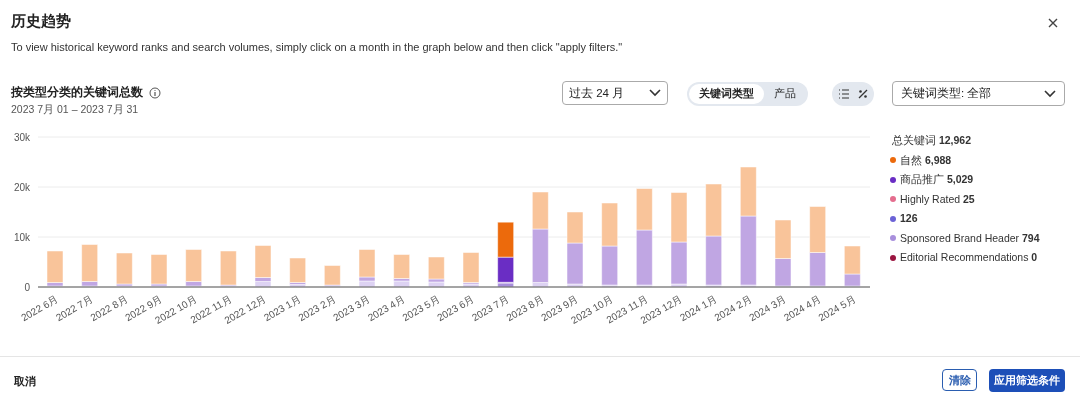 This screenshot has width=1080, height=406. Describe the element at coordinates (960, 179) in the screenshot. I see `text: 5,029` at that location.